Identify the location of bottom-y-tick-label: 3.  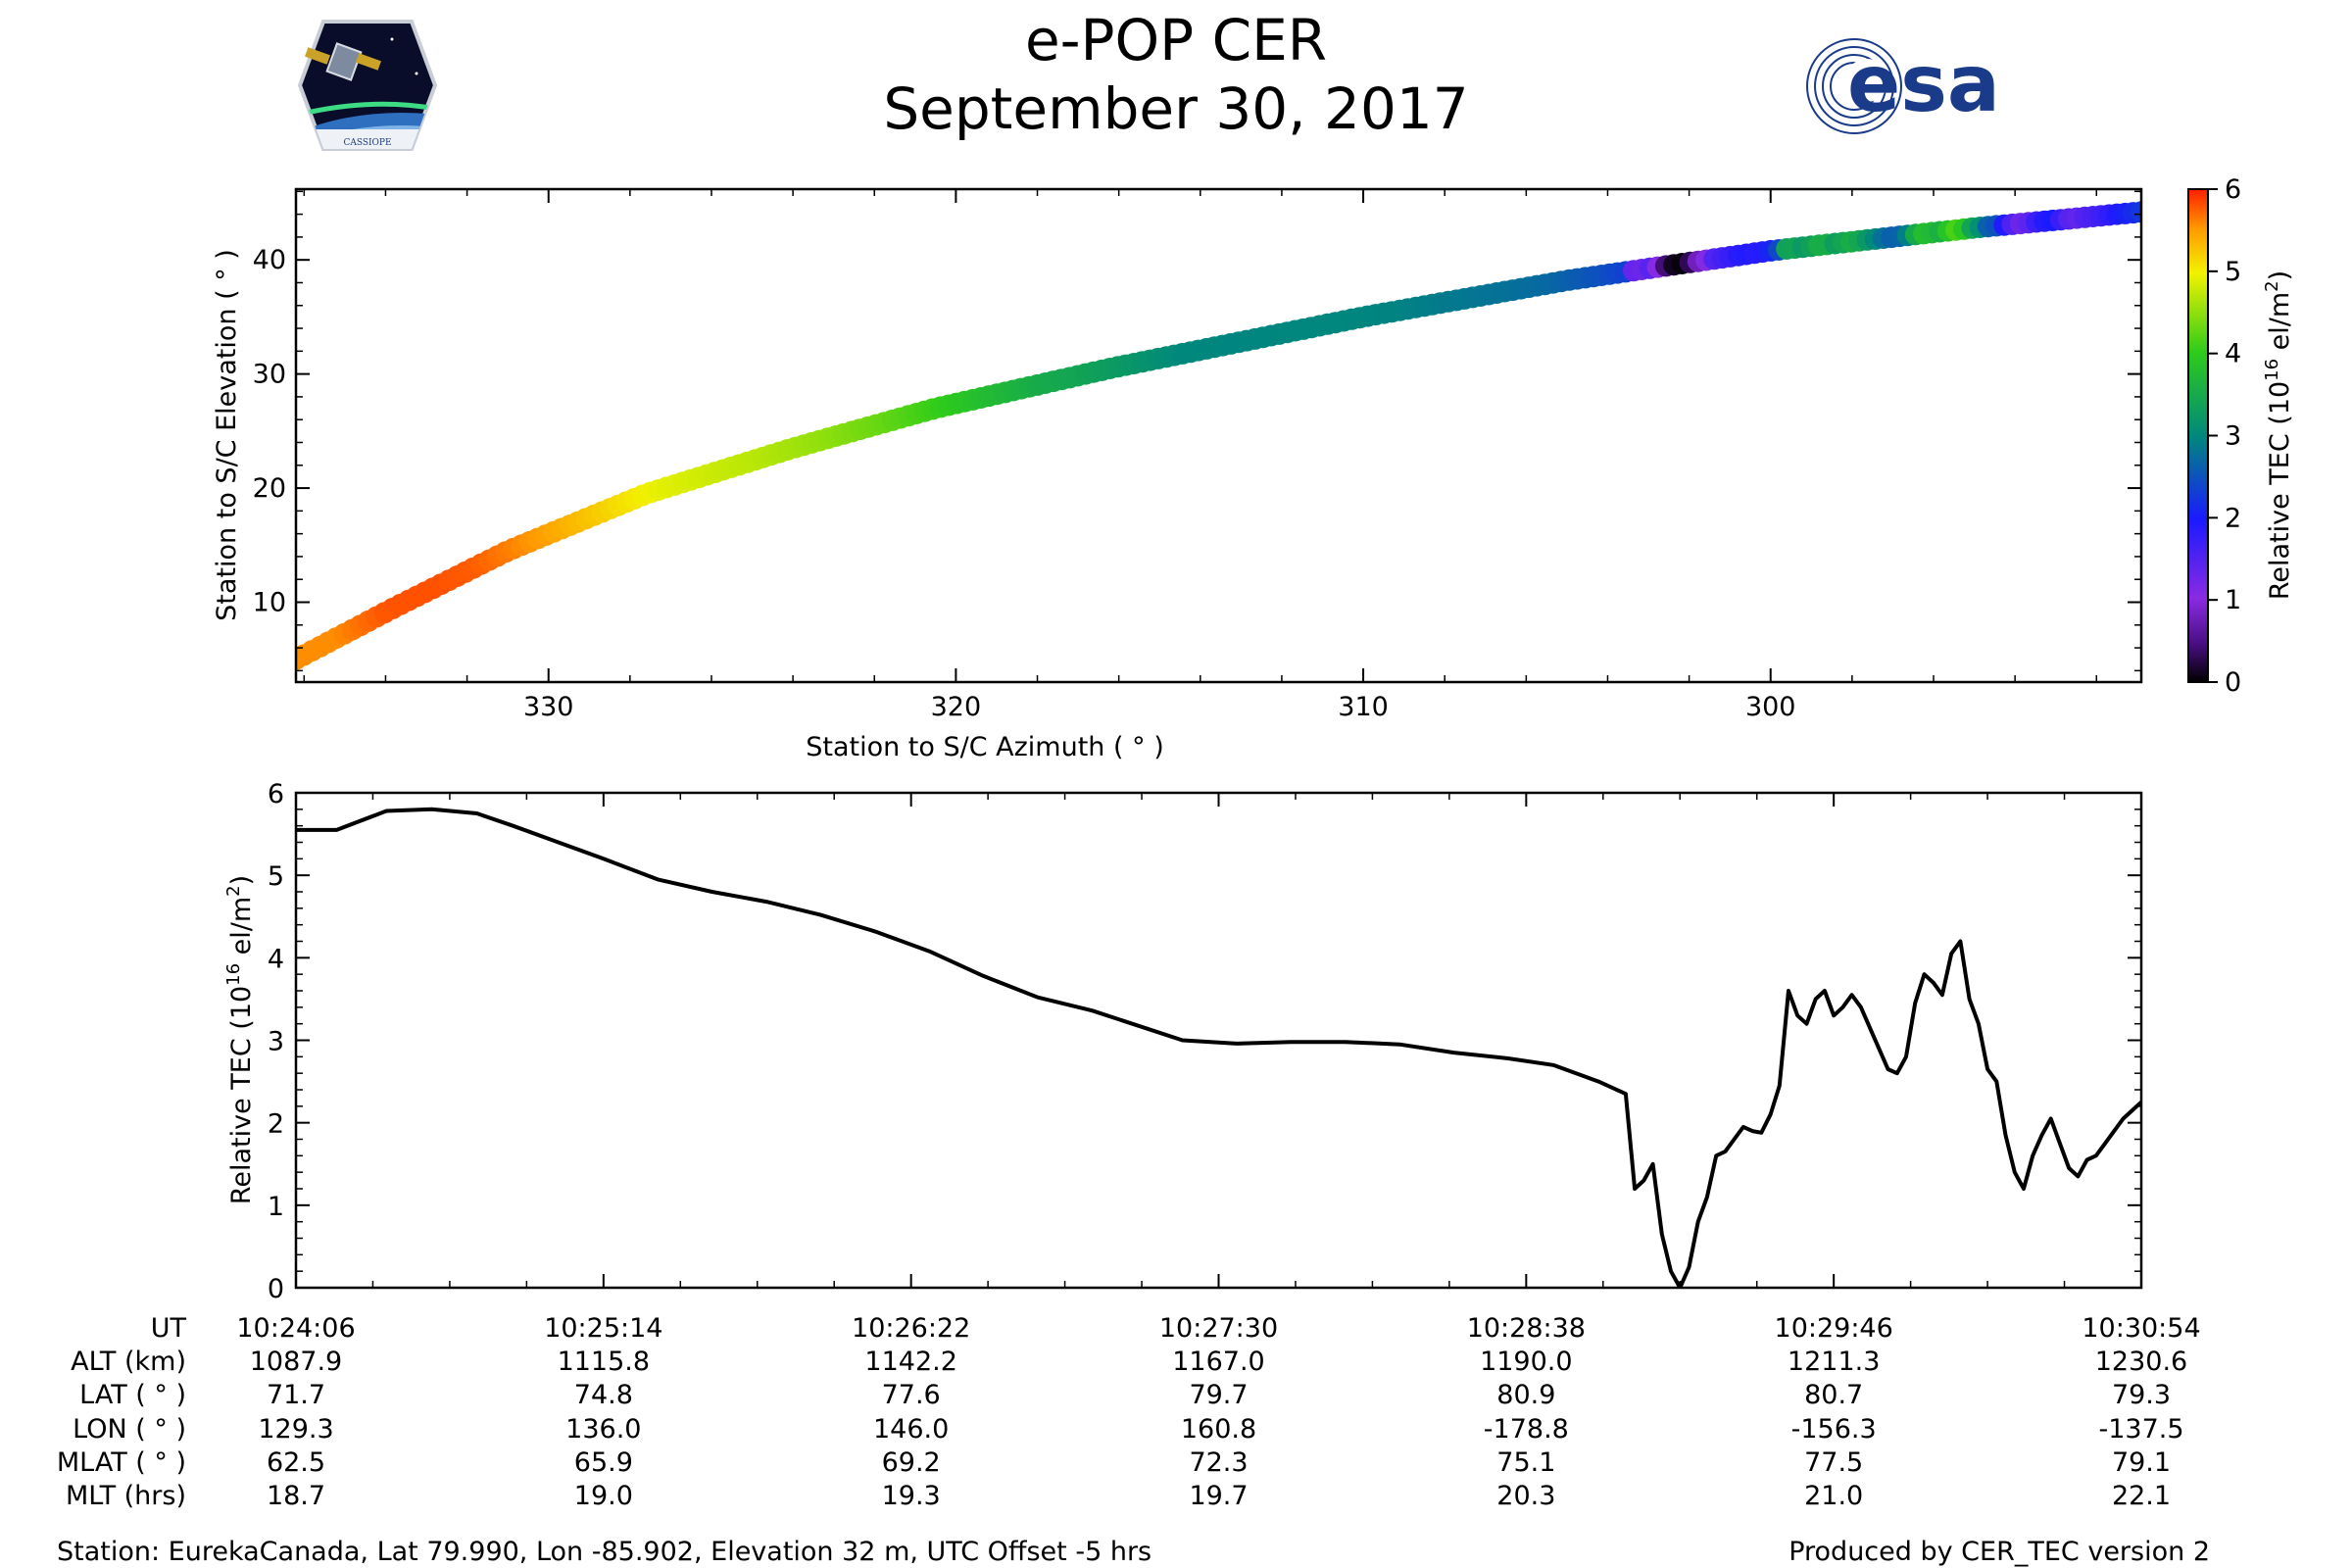
(276, 1042).